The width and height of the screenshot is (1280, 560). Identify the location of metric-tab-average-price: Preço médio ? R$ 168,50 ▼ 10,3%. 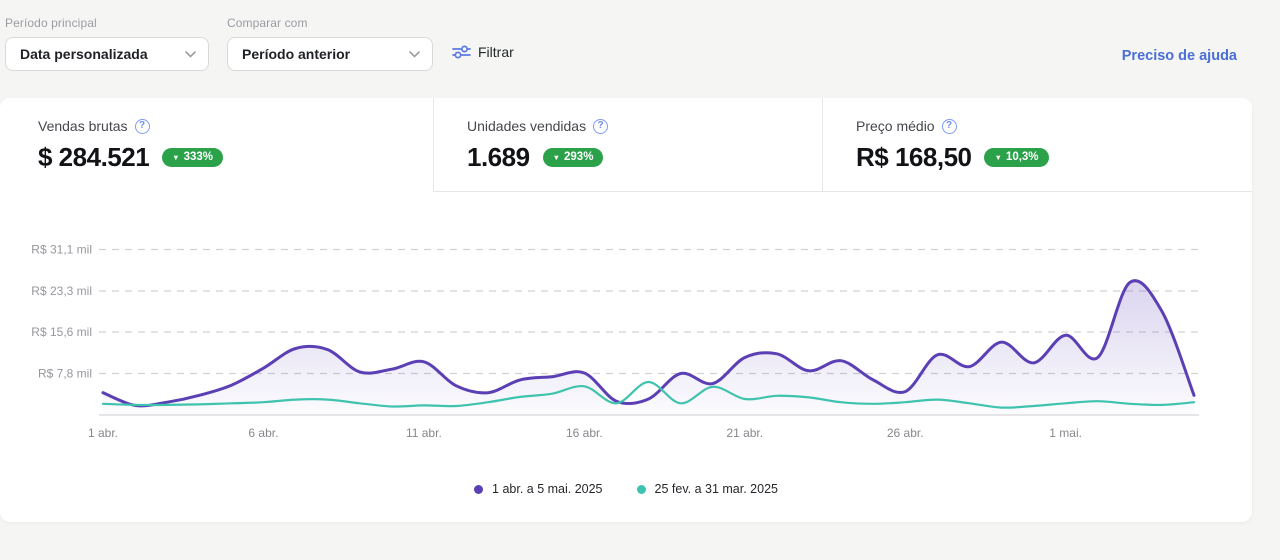
(1037, 145).